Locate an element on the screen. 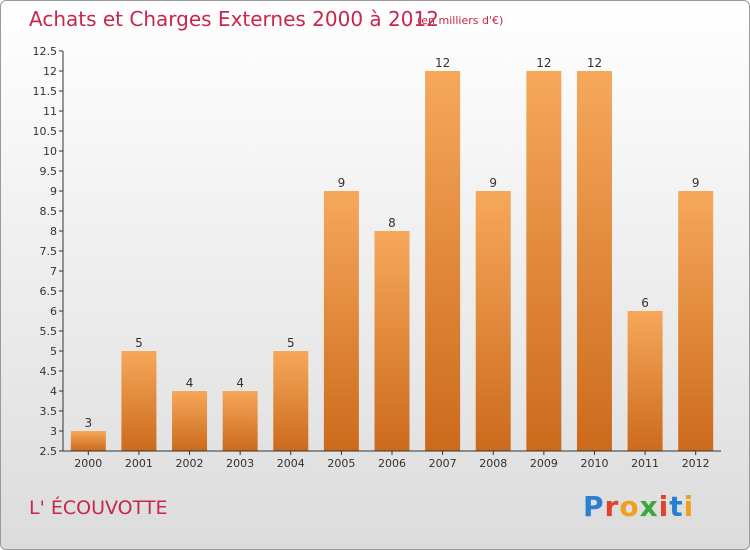  y-tick-label: 11.5 is located at coordinates (45, 91).